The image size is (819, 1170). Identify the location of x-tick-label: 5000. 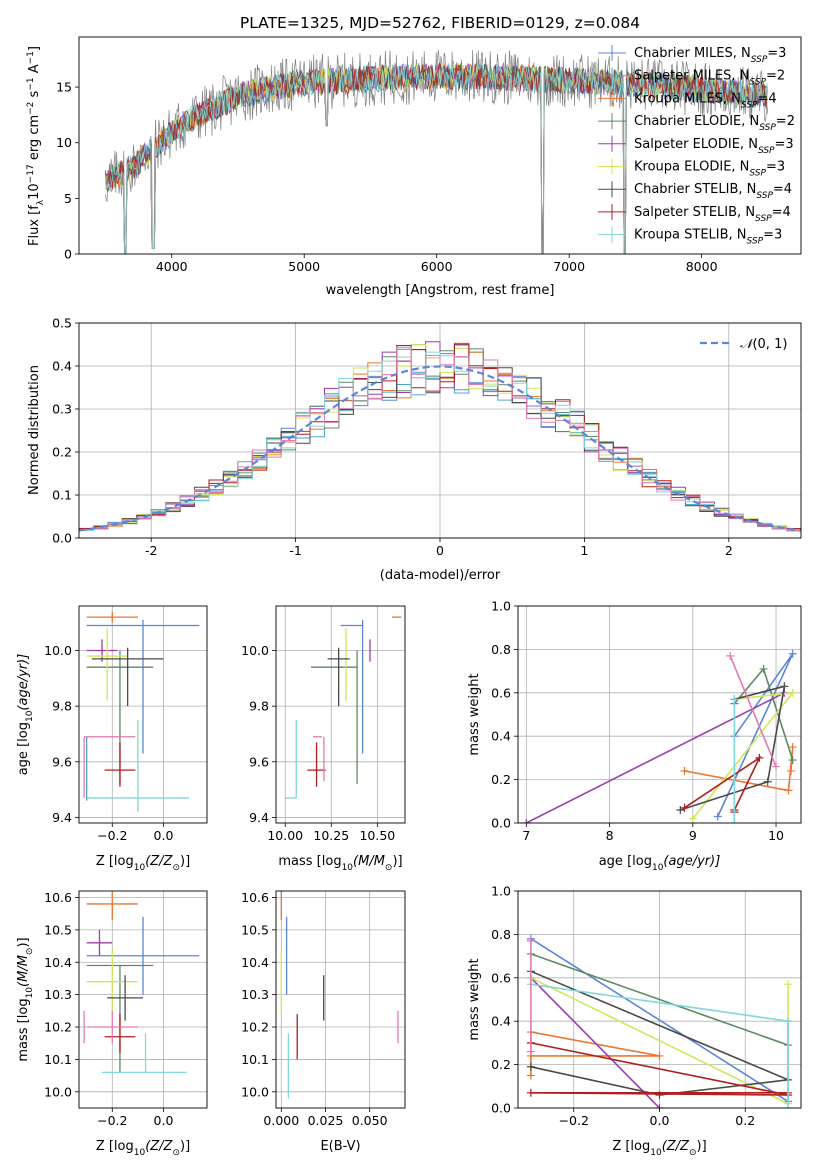
(304, 266).